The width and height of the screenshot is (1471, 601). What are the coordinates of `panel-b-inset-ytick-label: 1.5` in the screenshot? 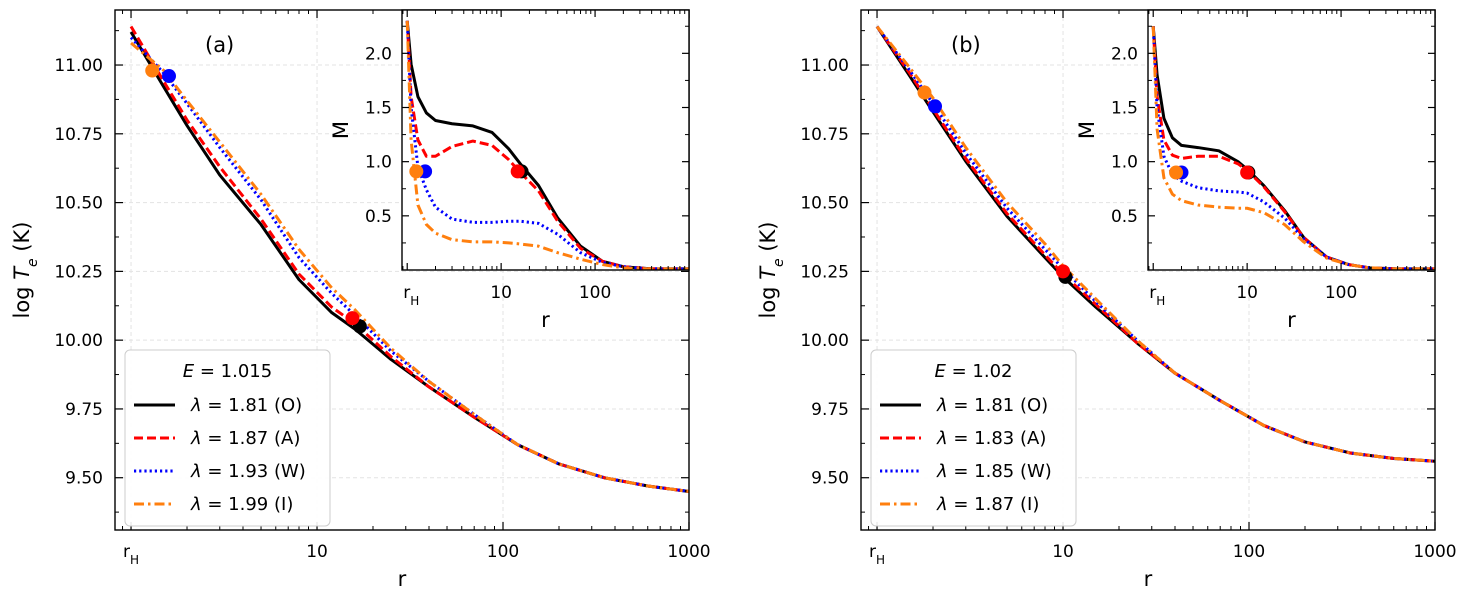 It's located at (1124, 109).